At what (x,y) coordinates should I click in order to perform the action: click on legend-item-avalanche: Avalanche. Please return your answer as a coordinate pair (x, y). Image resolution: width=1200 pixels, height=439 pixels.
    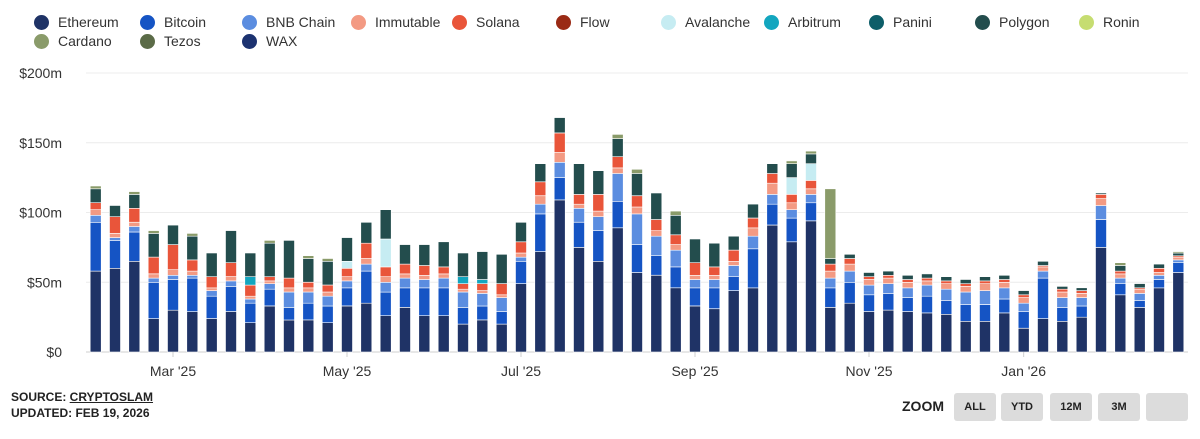
    Looking at the image, I should click on (705, 22).